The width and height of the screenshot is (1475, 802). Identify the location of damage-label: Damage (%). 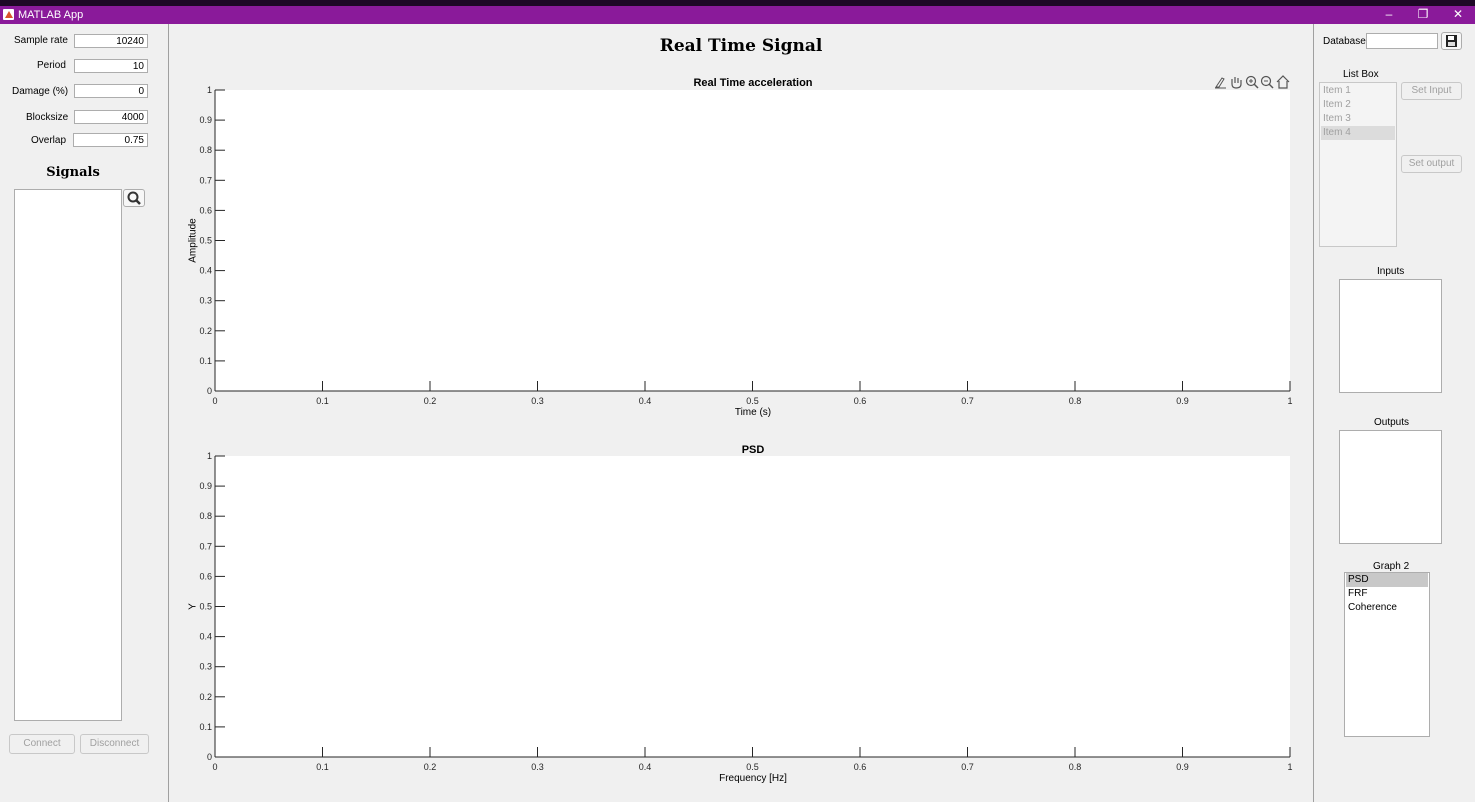
(40, 91).